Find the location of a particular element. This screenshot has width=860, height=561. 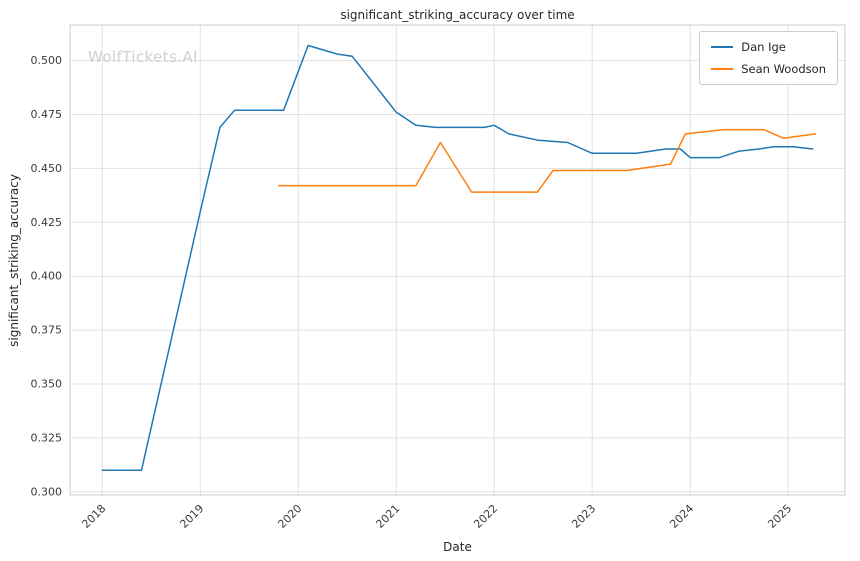

y-tick-label: 0.375 is located at coordinates (47, 330).